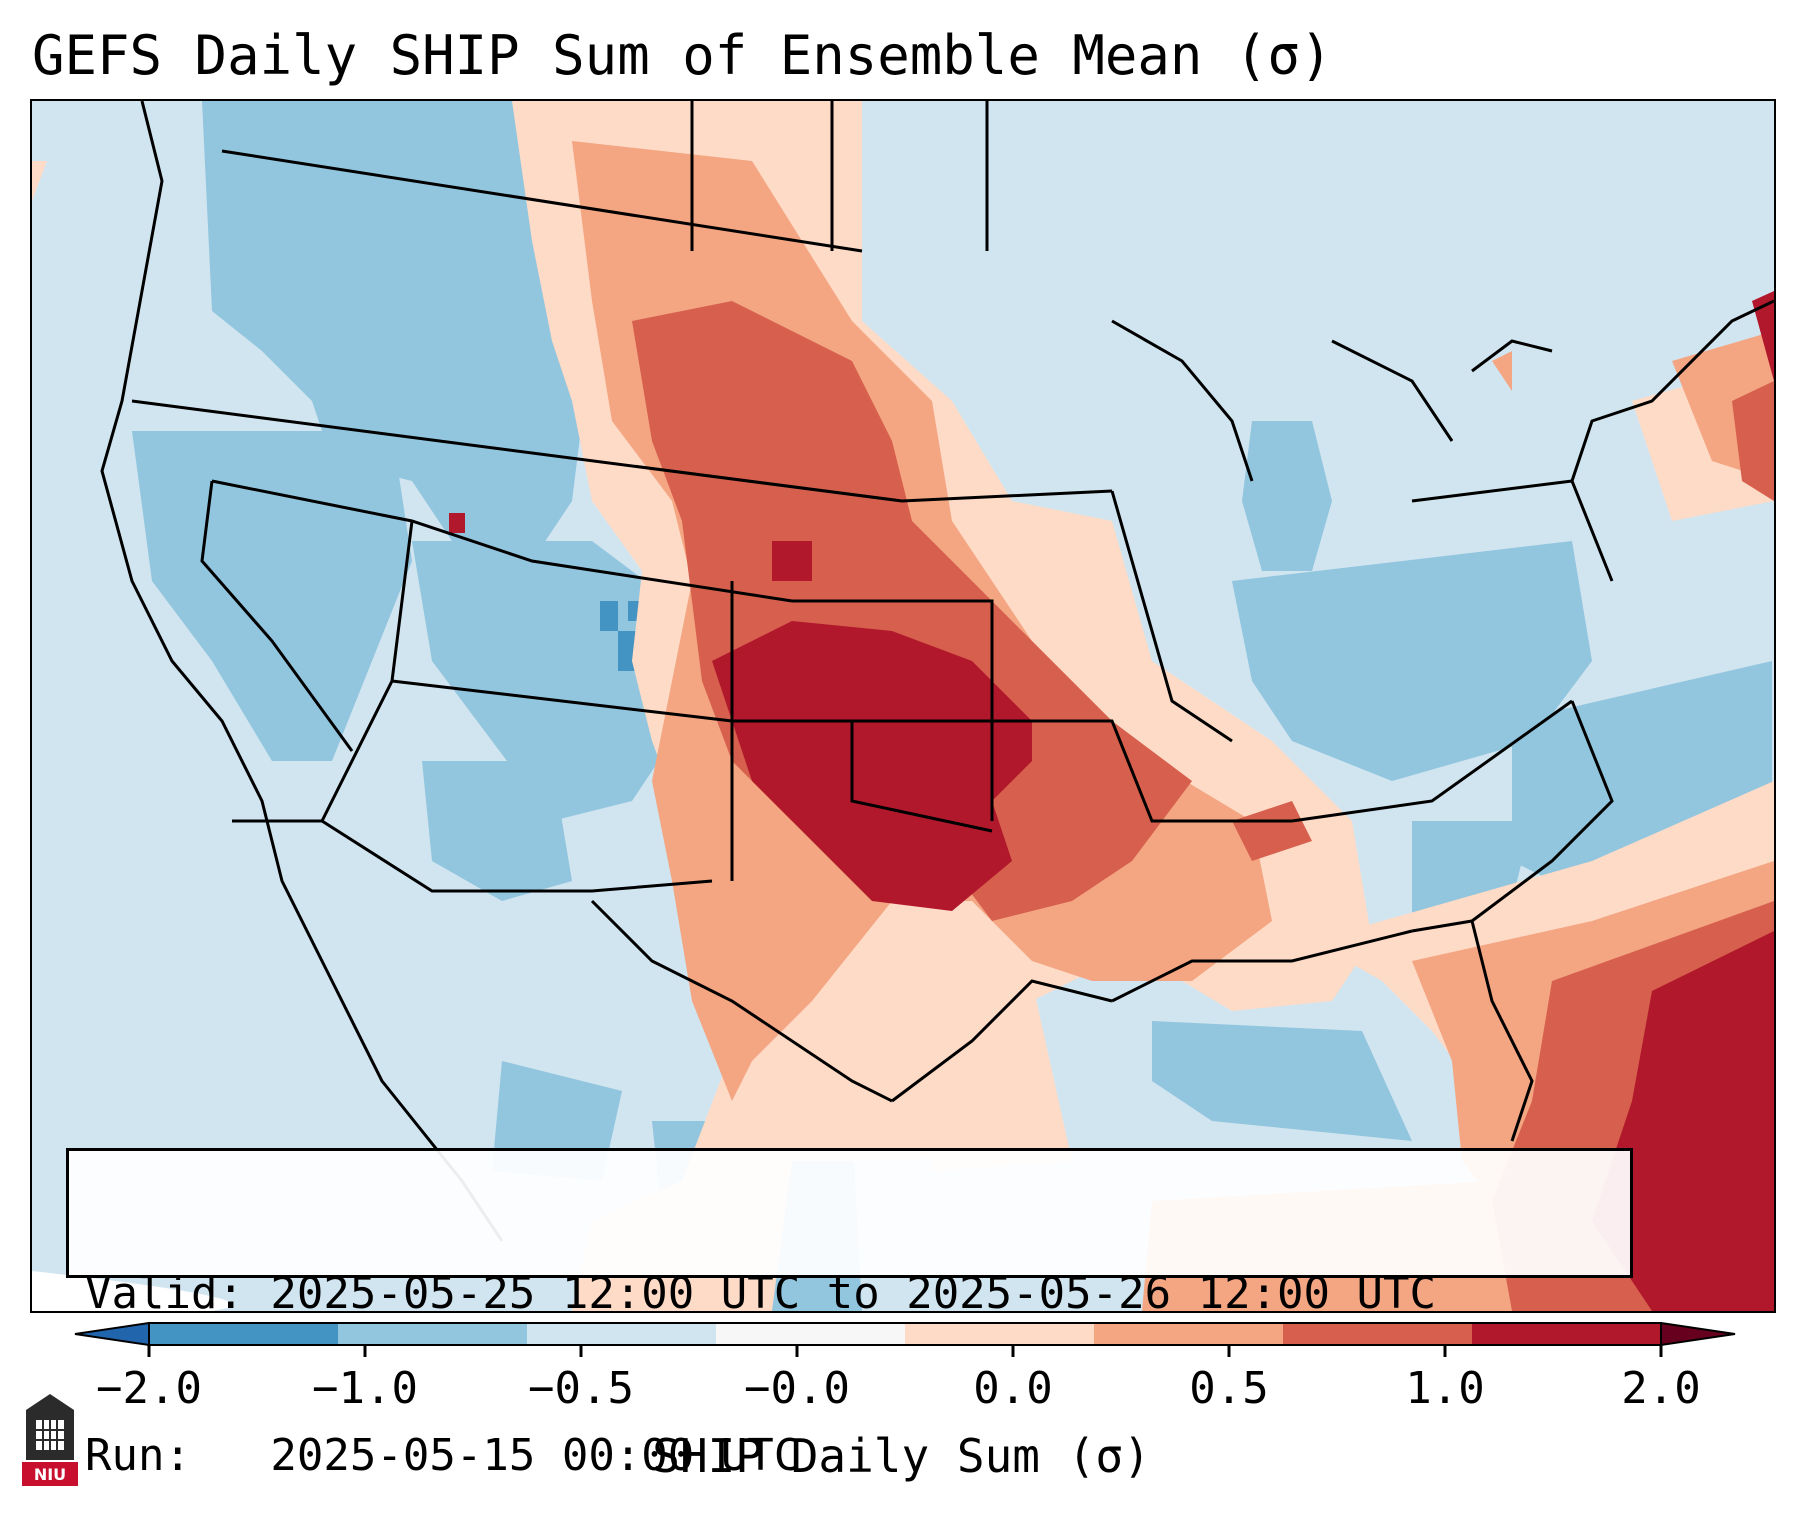 This screenshot has height=1537, width=1803. I want to click on rio-grande-line, so click(741, 1001).